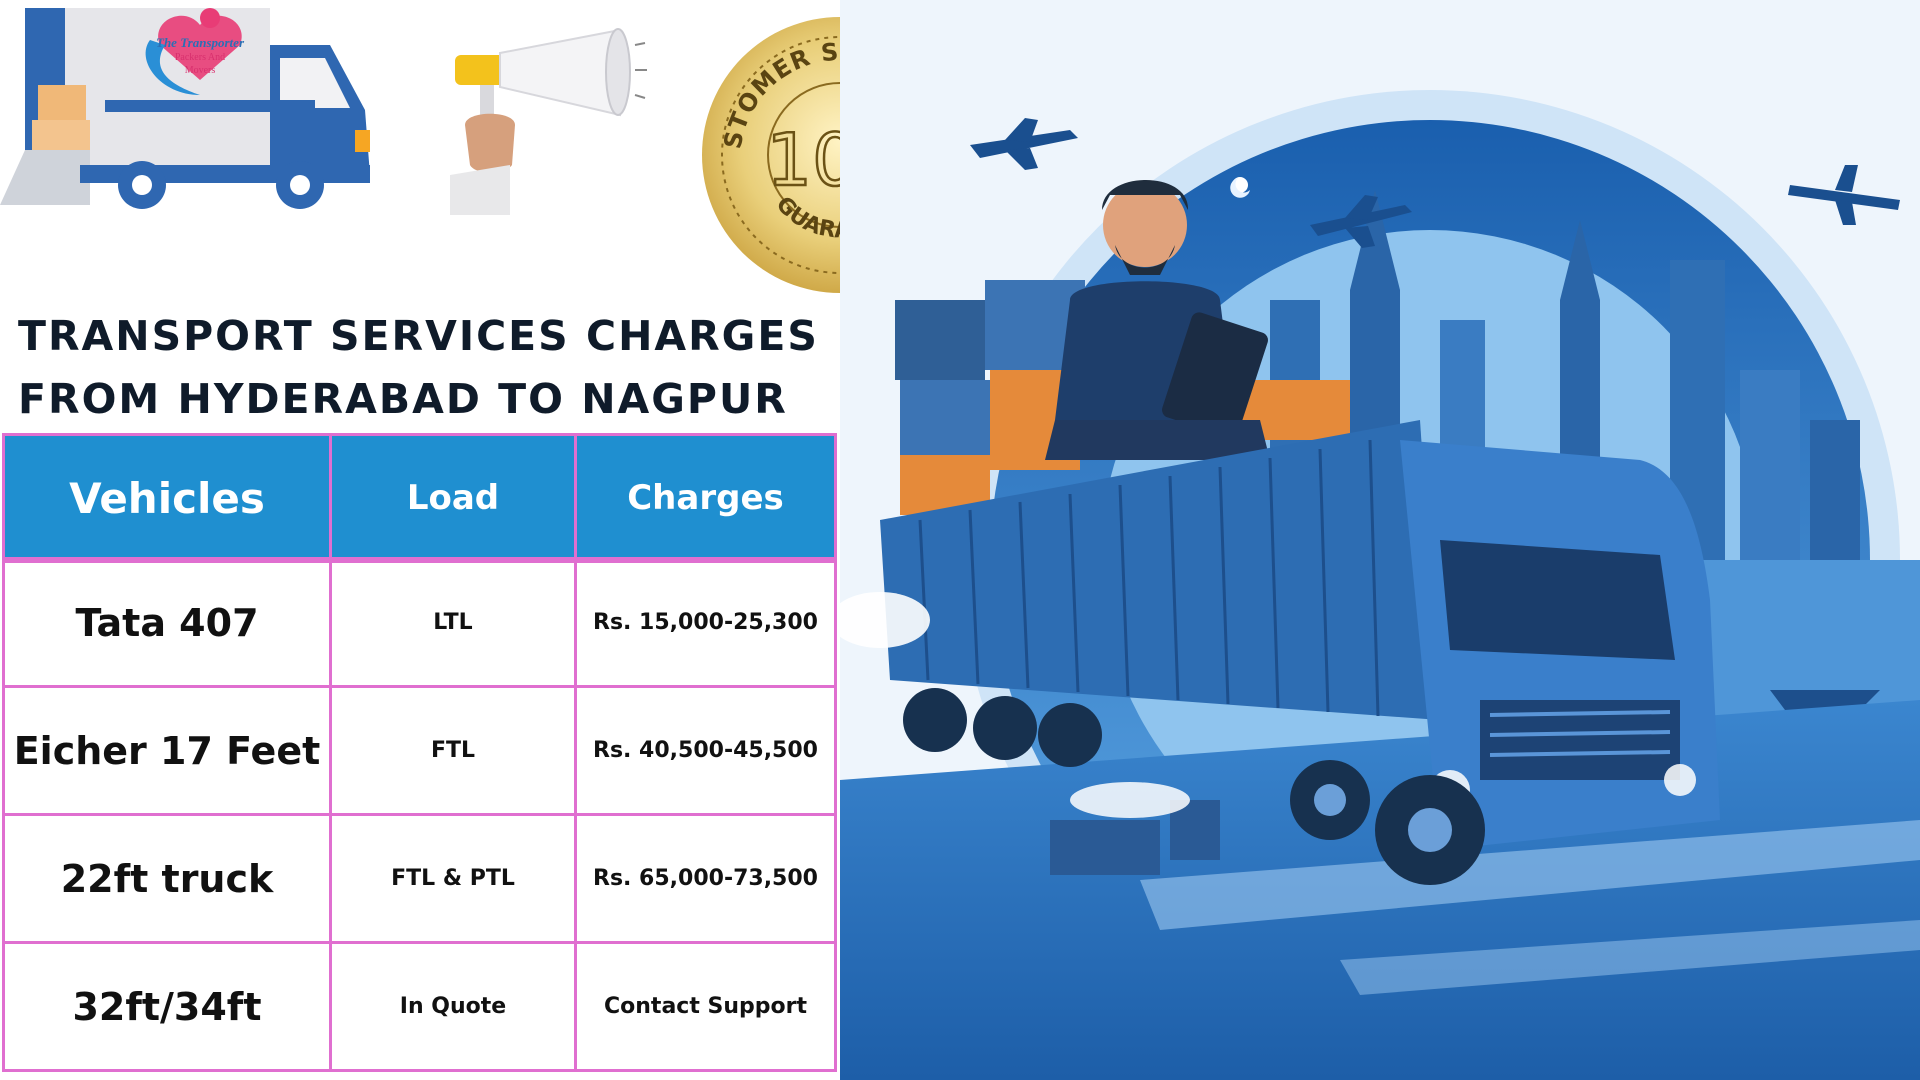 The width and height of the screenshot is (1920, 1080). I want to click on vehicle-cell: Tata 407, so click(167, 622).